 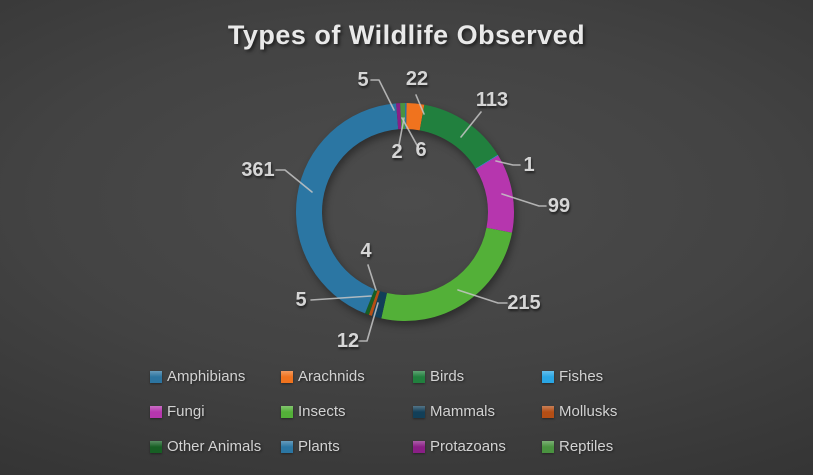 I want to click on data-label-birds: 113, so click(x=492, y=100).